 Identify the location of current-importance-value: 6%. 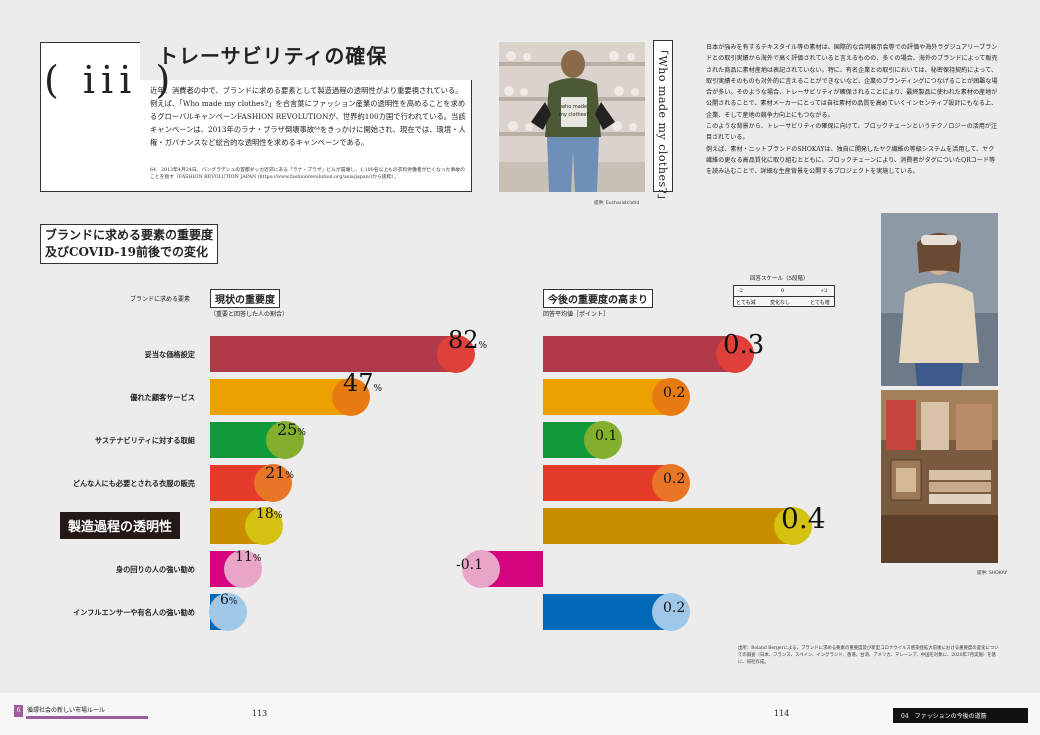
(228, 600).